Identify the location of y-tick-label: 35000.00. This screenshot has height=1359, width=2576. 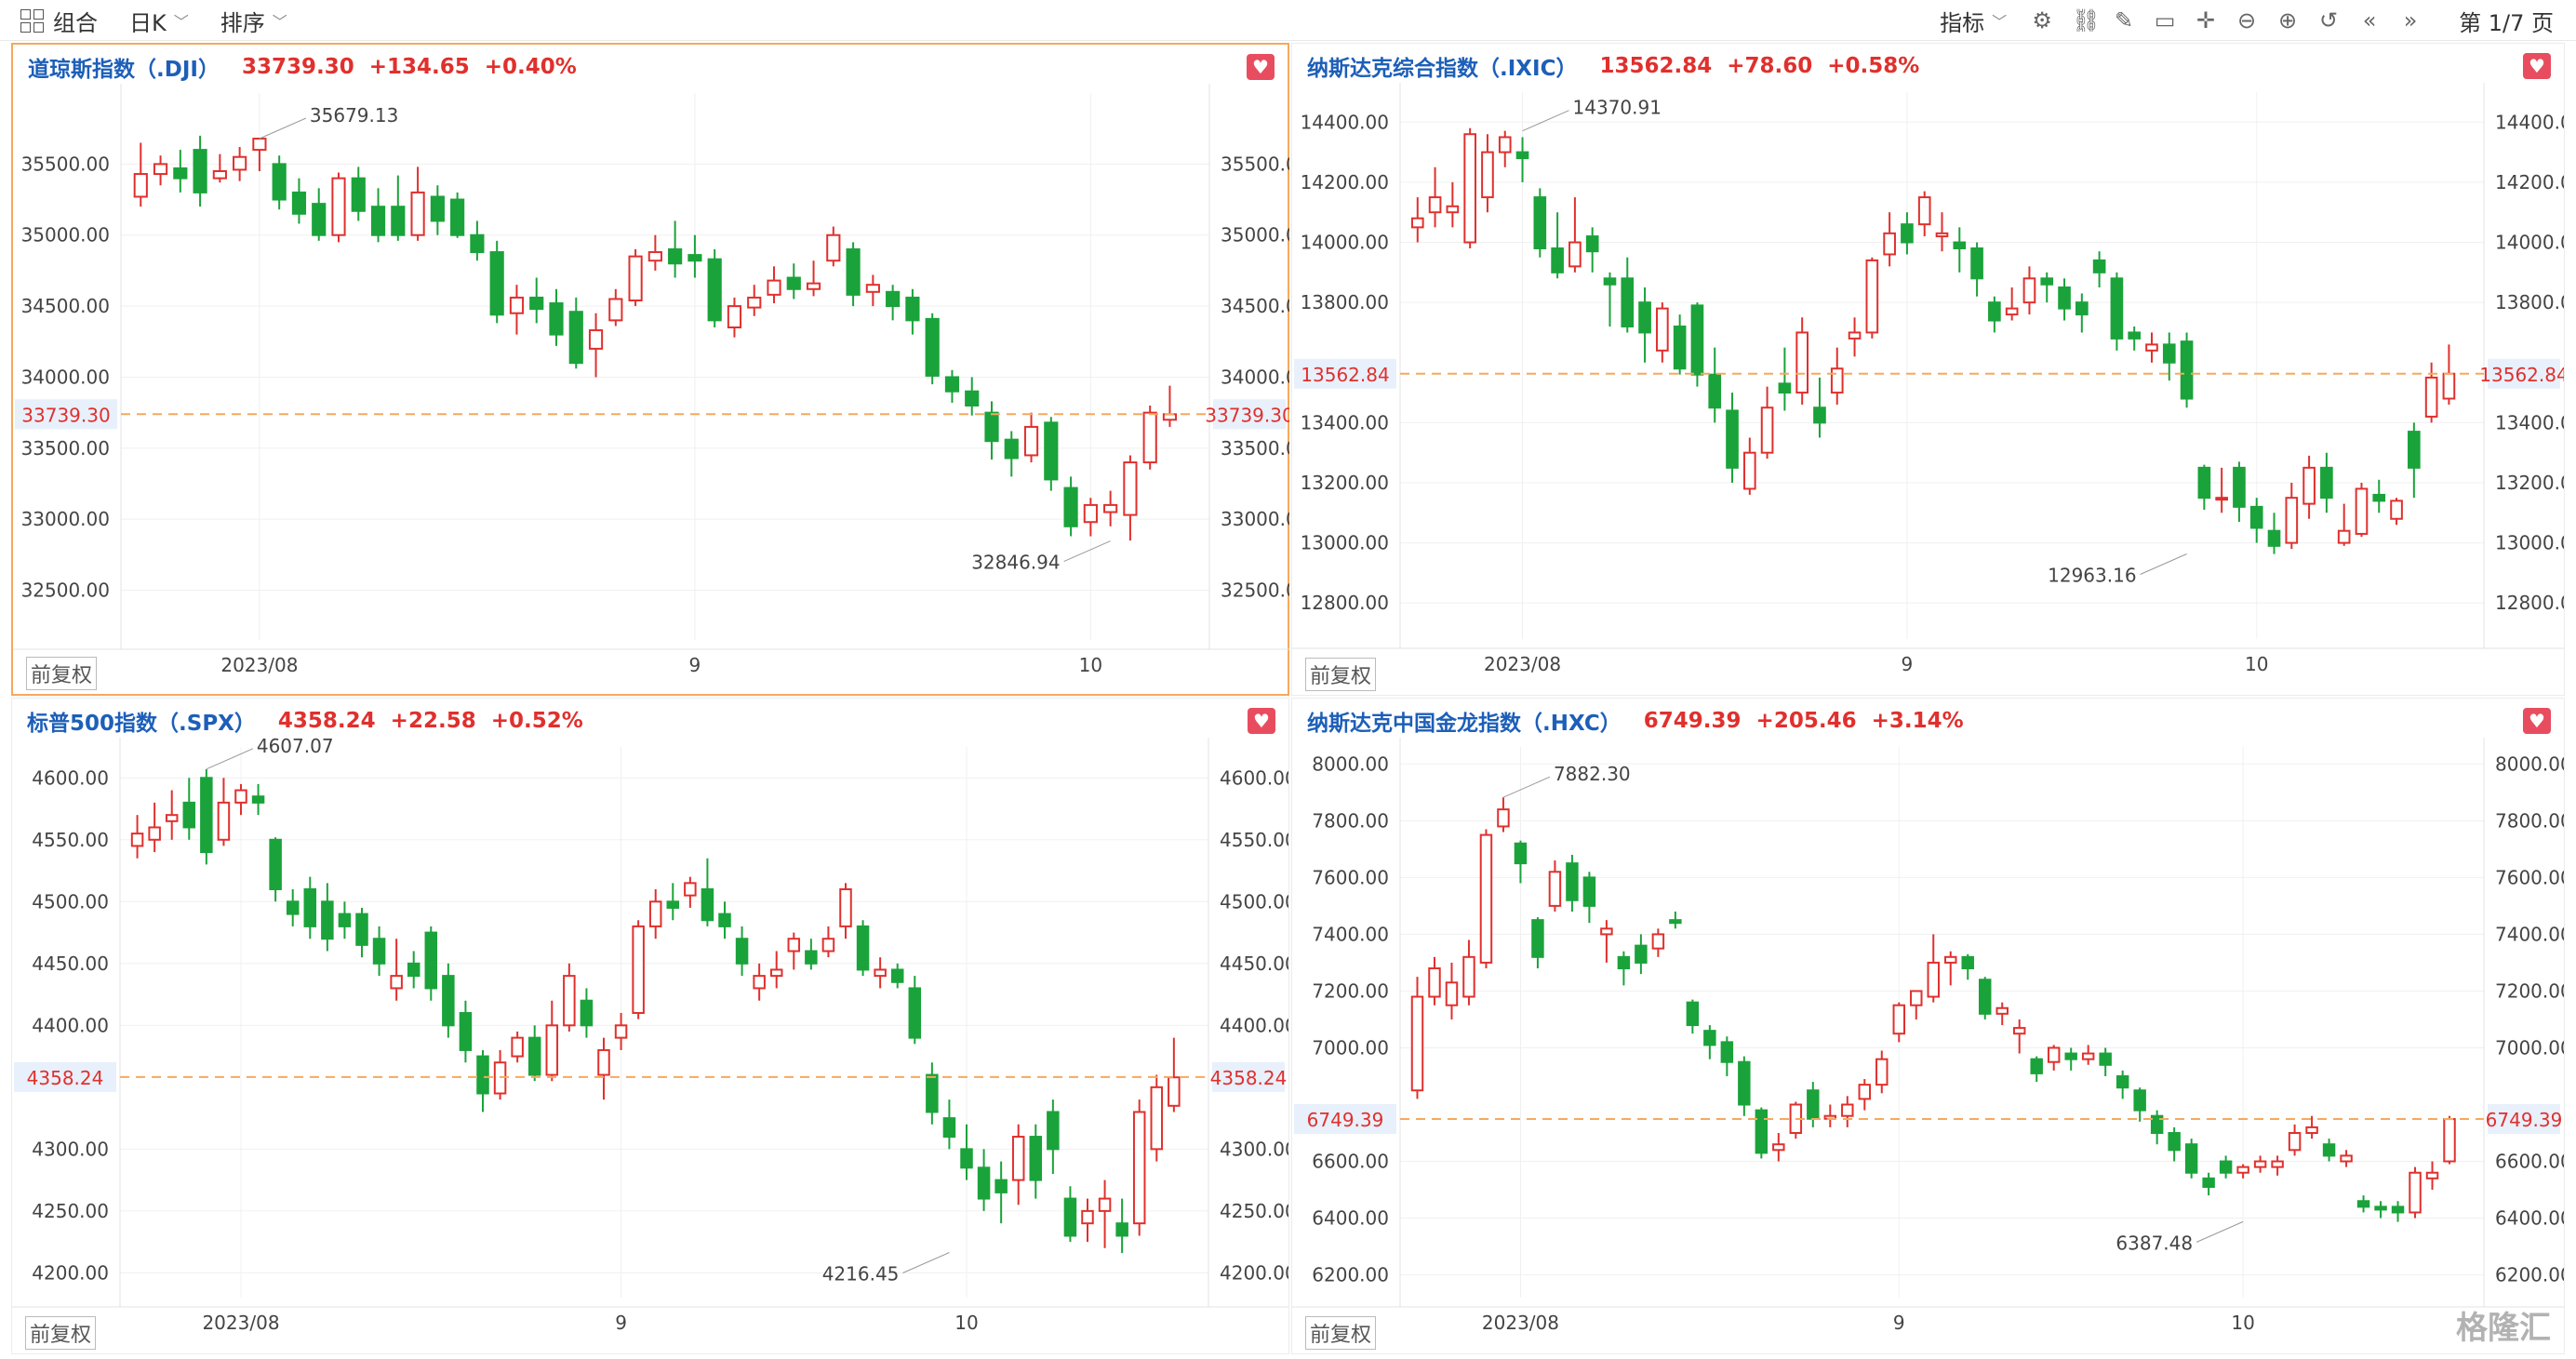
(1255, 235).